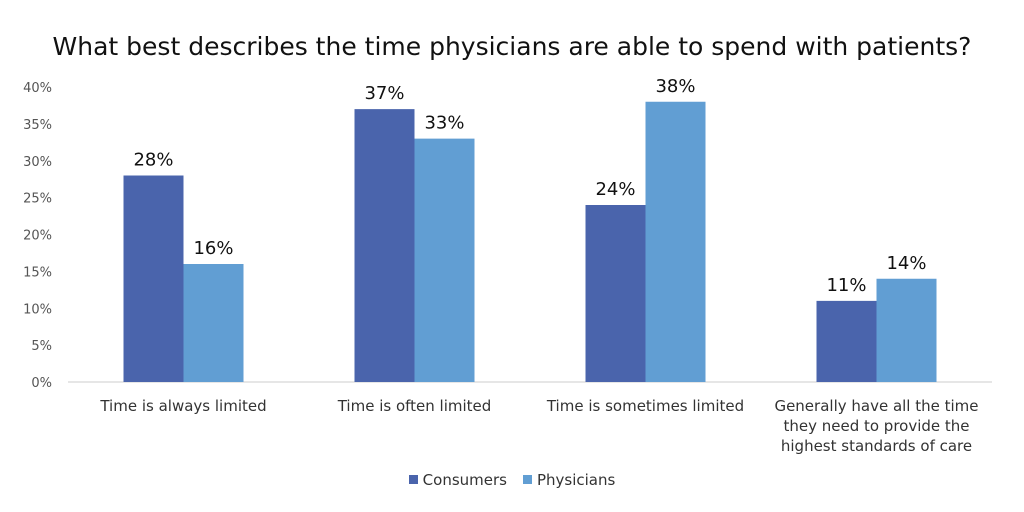  I want to click on y-tick-label: 0%, so click(41, 383).